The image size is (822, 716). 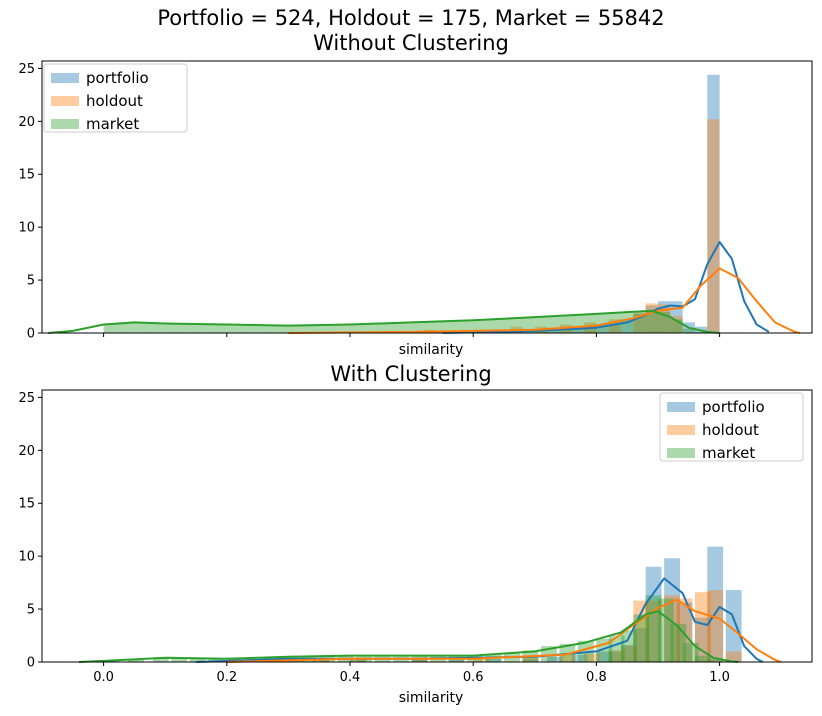 I want to click on x-axis-label: similarity, so click(x=431, y=698).